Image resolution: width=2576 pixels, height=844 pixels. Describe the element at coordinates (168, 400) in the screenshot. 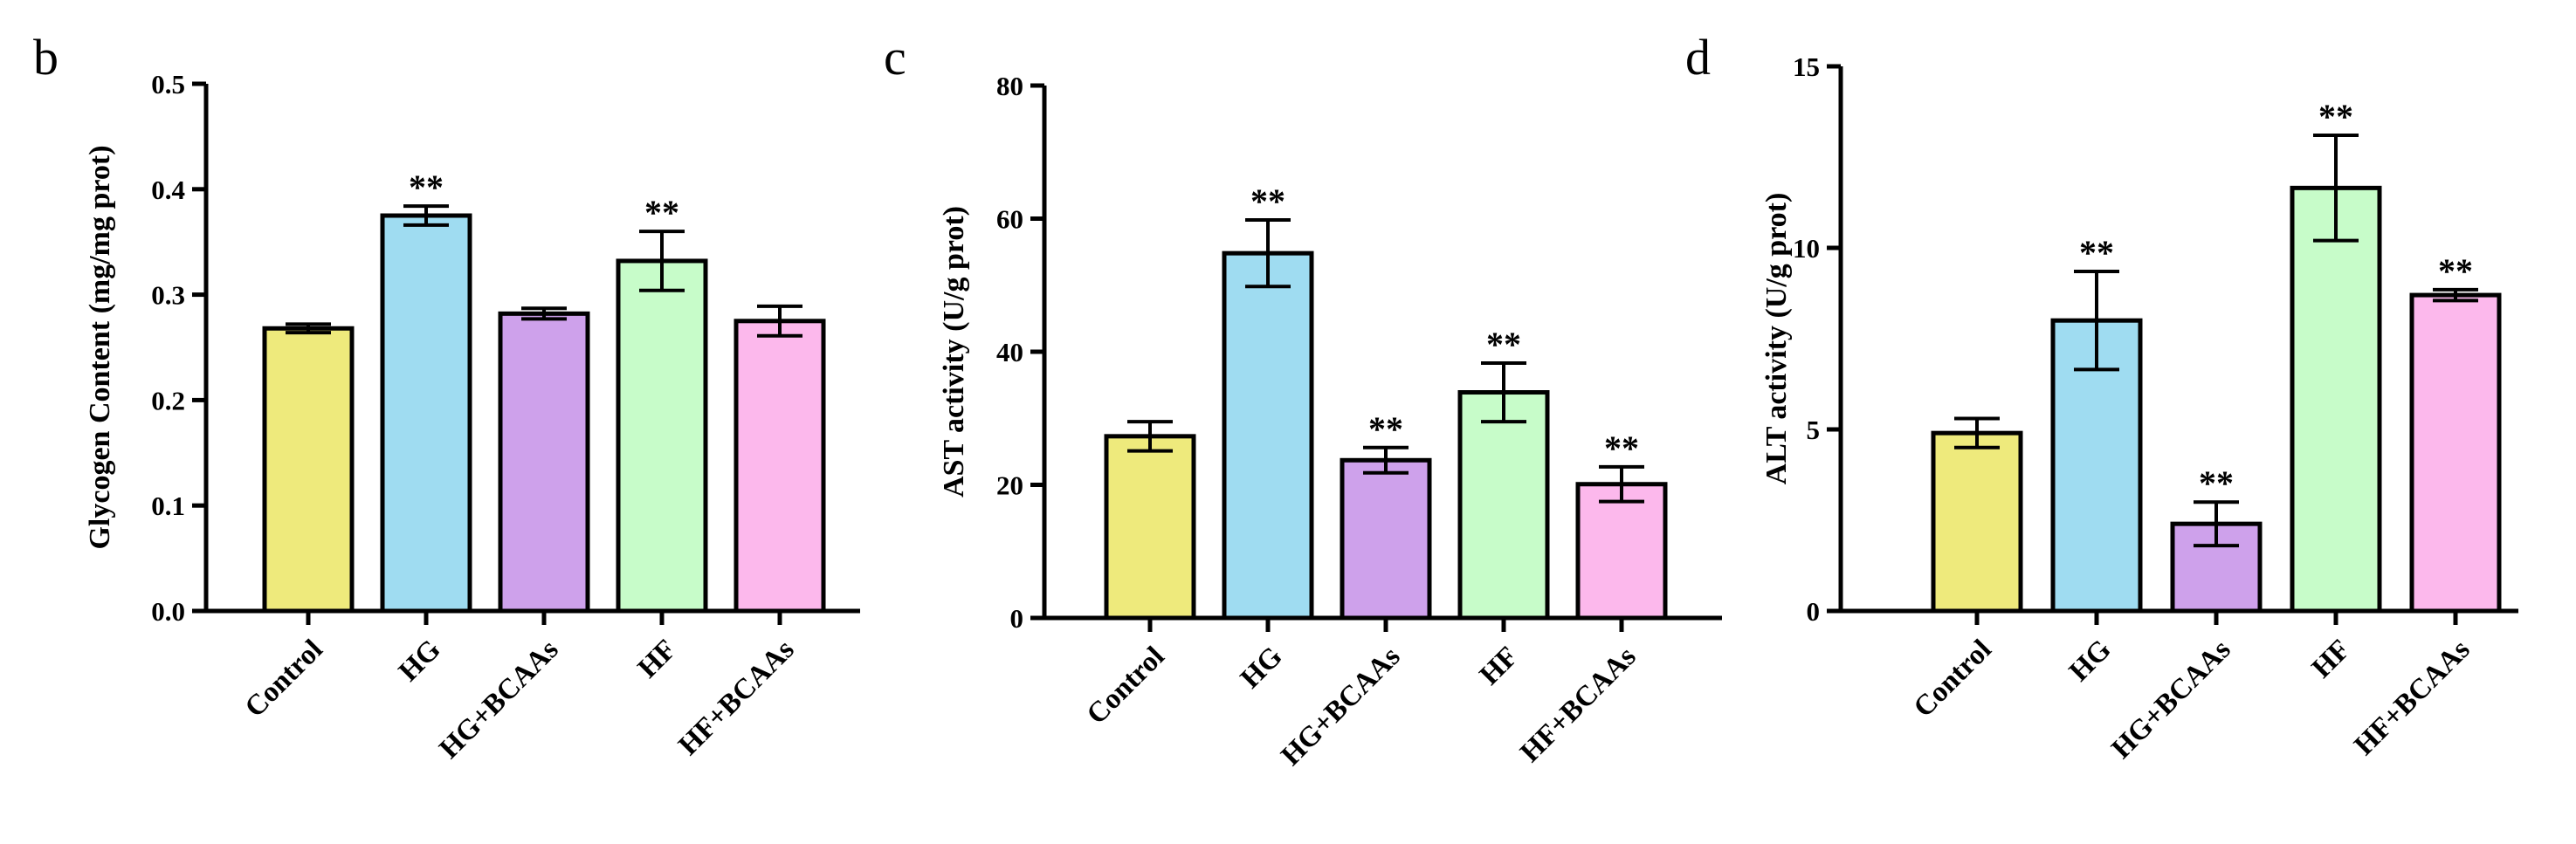

I see `y-tick-label: 0.2` at that location.